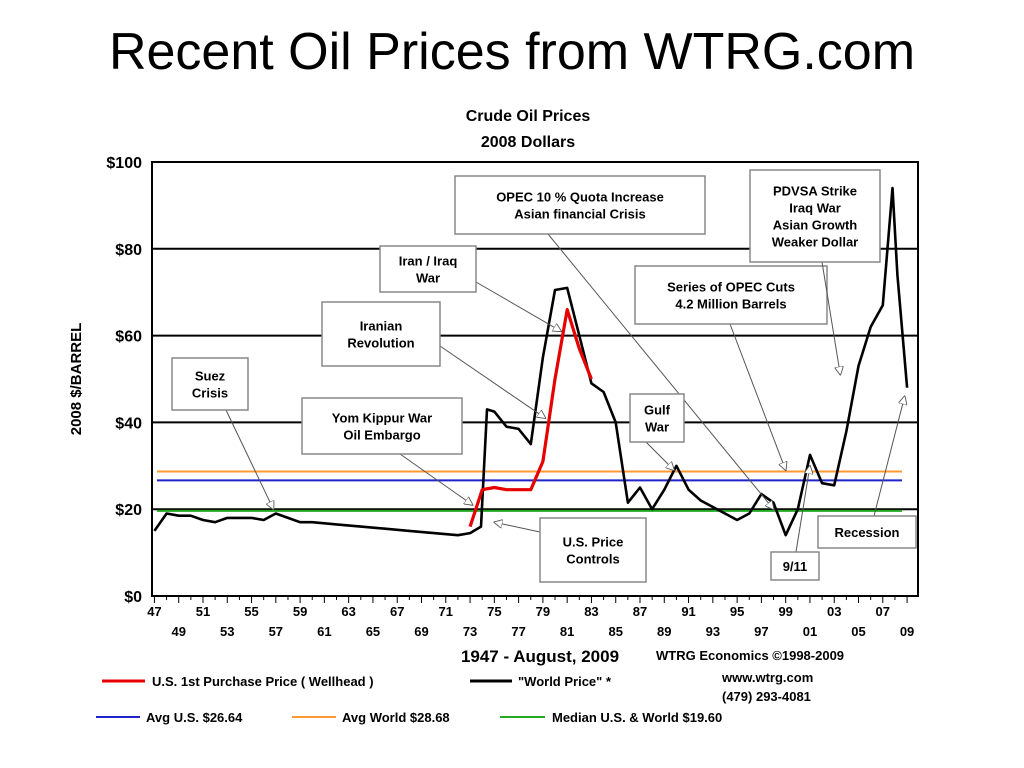 The width and height of the screenshot is (1024, 768). Describe the element at coordinates (591, 611) in the screenshot. I see `x-tick-label: 83` at that location.